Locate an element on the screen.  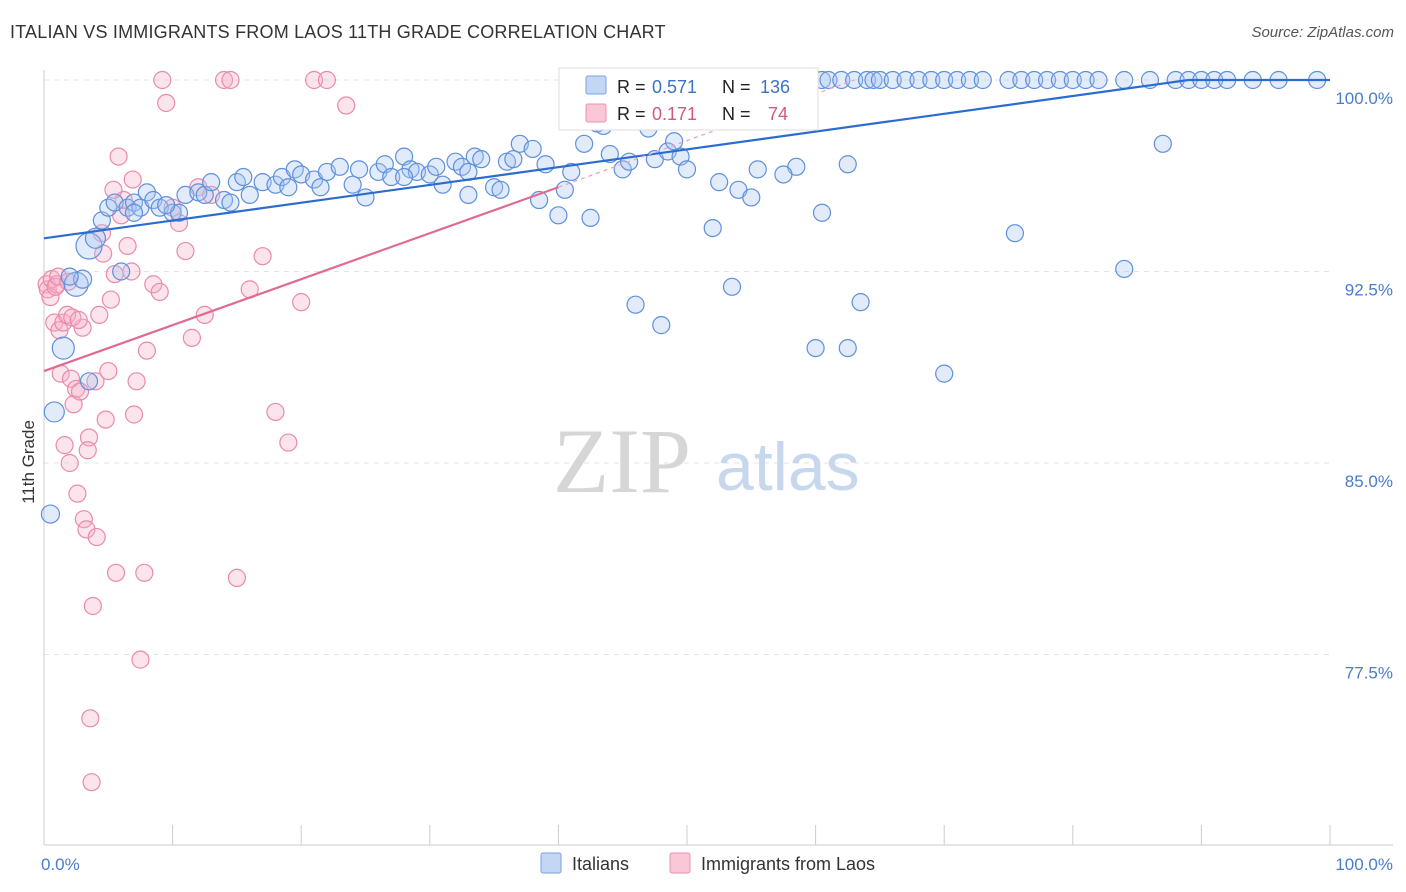
x-tick-label-0: 0.0% is located at coordinates (60, 864).